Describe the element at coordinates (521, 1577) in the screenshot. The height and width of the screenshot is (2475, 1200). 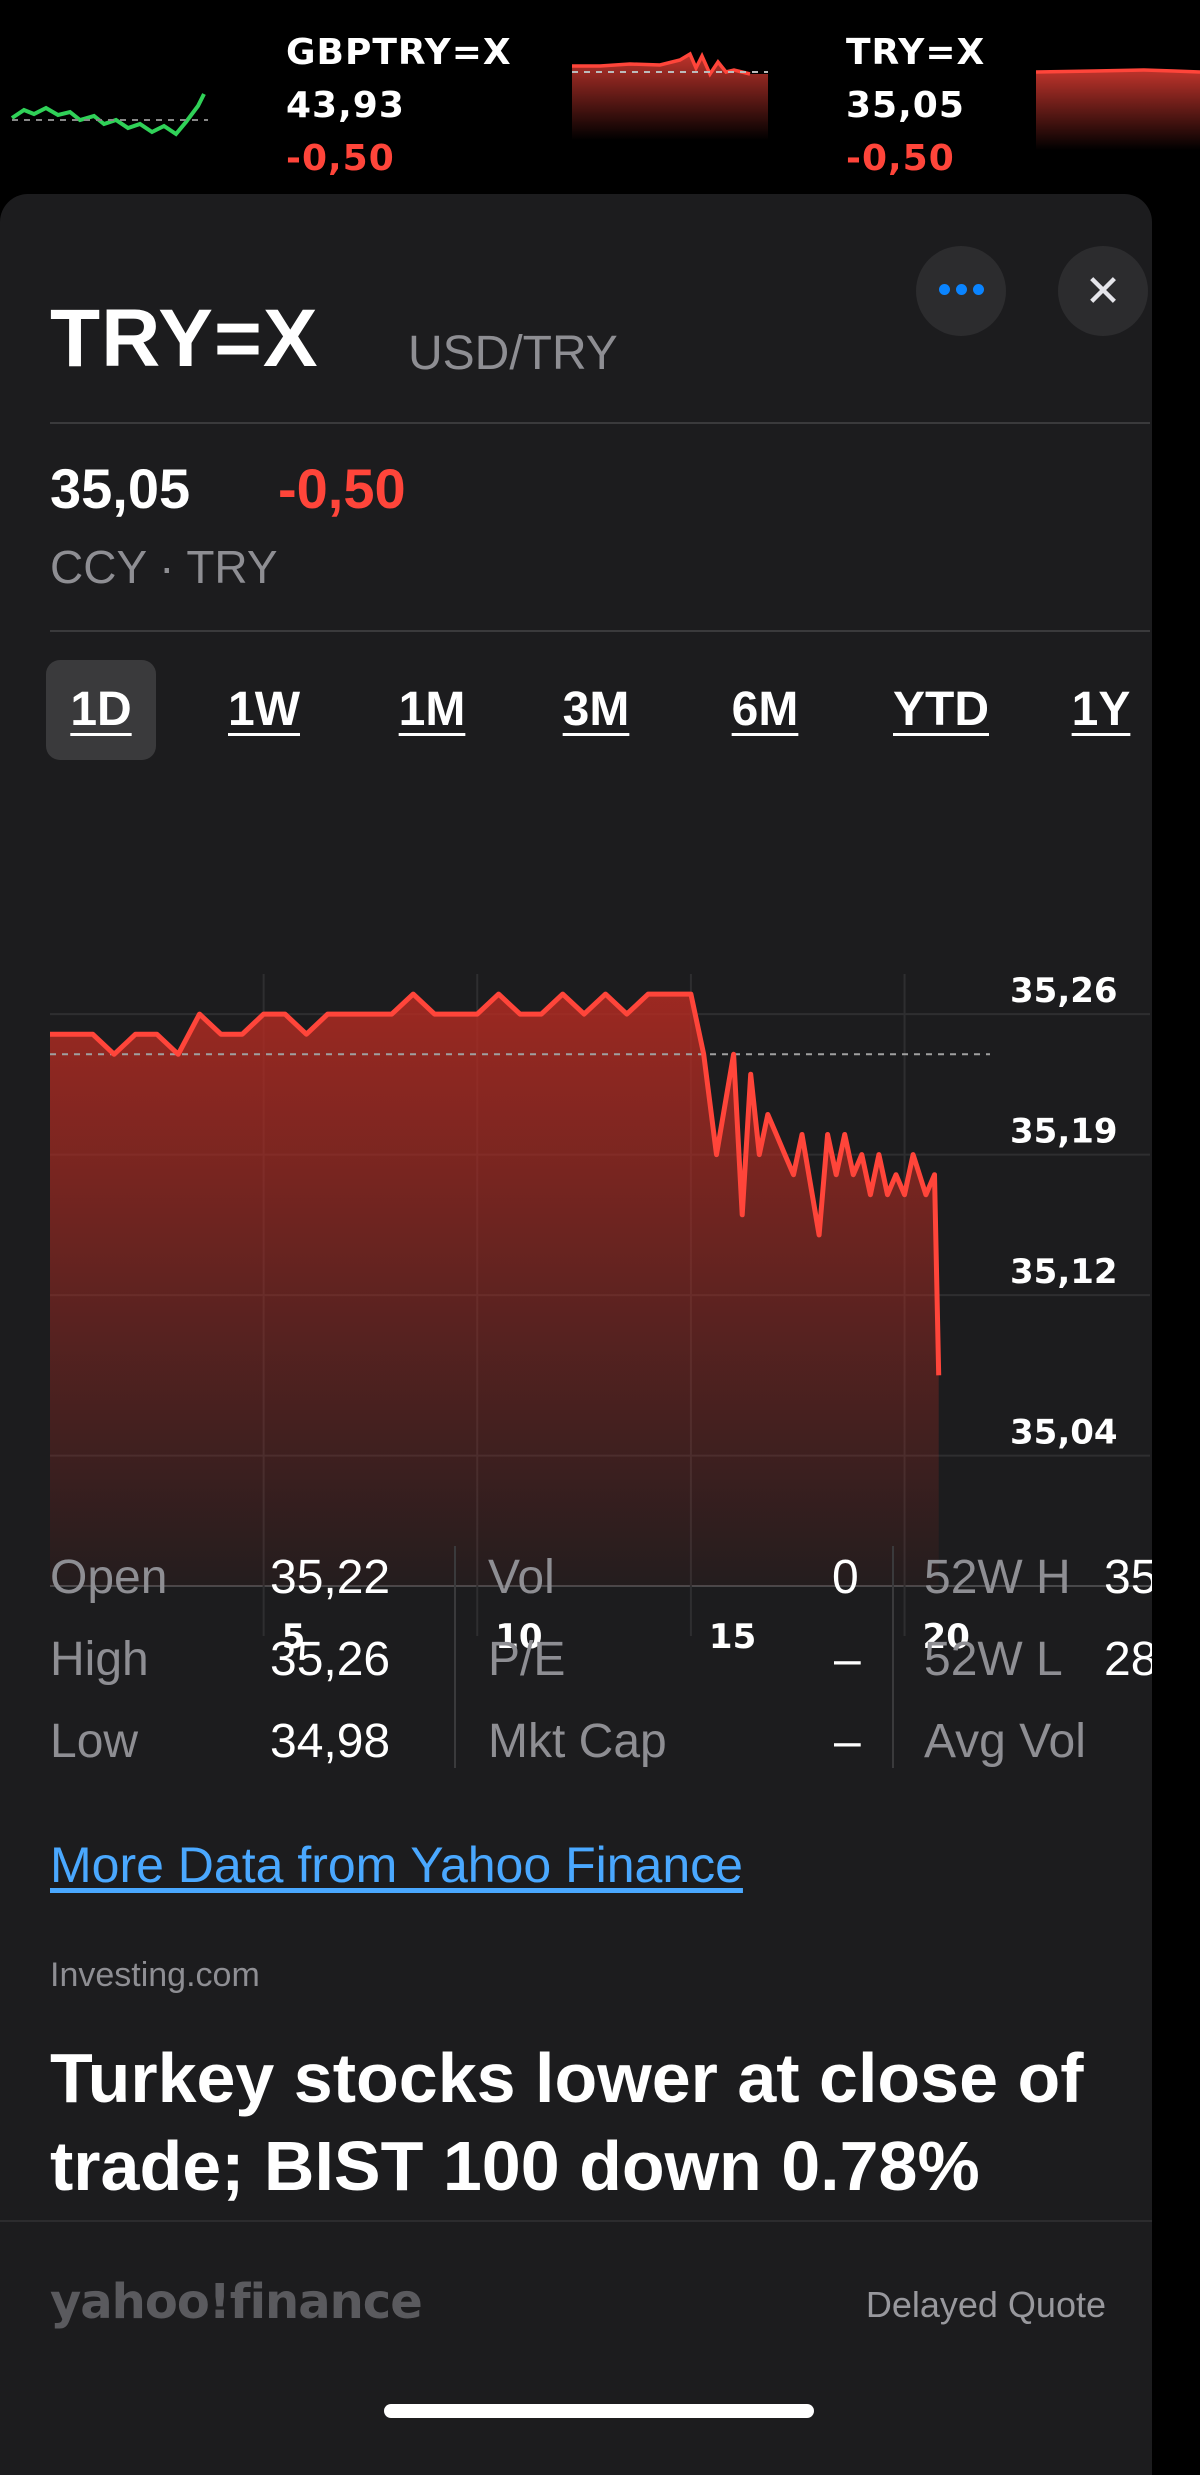
I see `stat-vol-label: Vol` at that location.